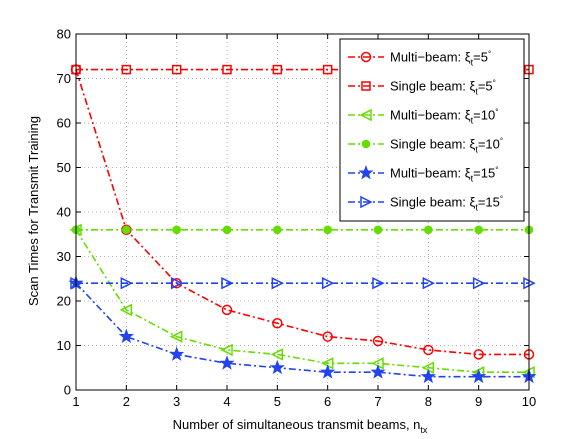 The width and height of the screenshot is (584, 439). Describe the element at coordinates (67, 390) in the screenshot. I see `y-tick-label: 0` at that location.